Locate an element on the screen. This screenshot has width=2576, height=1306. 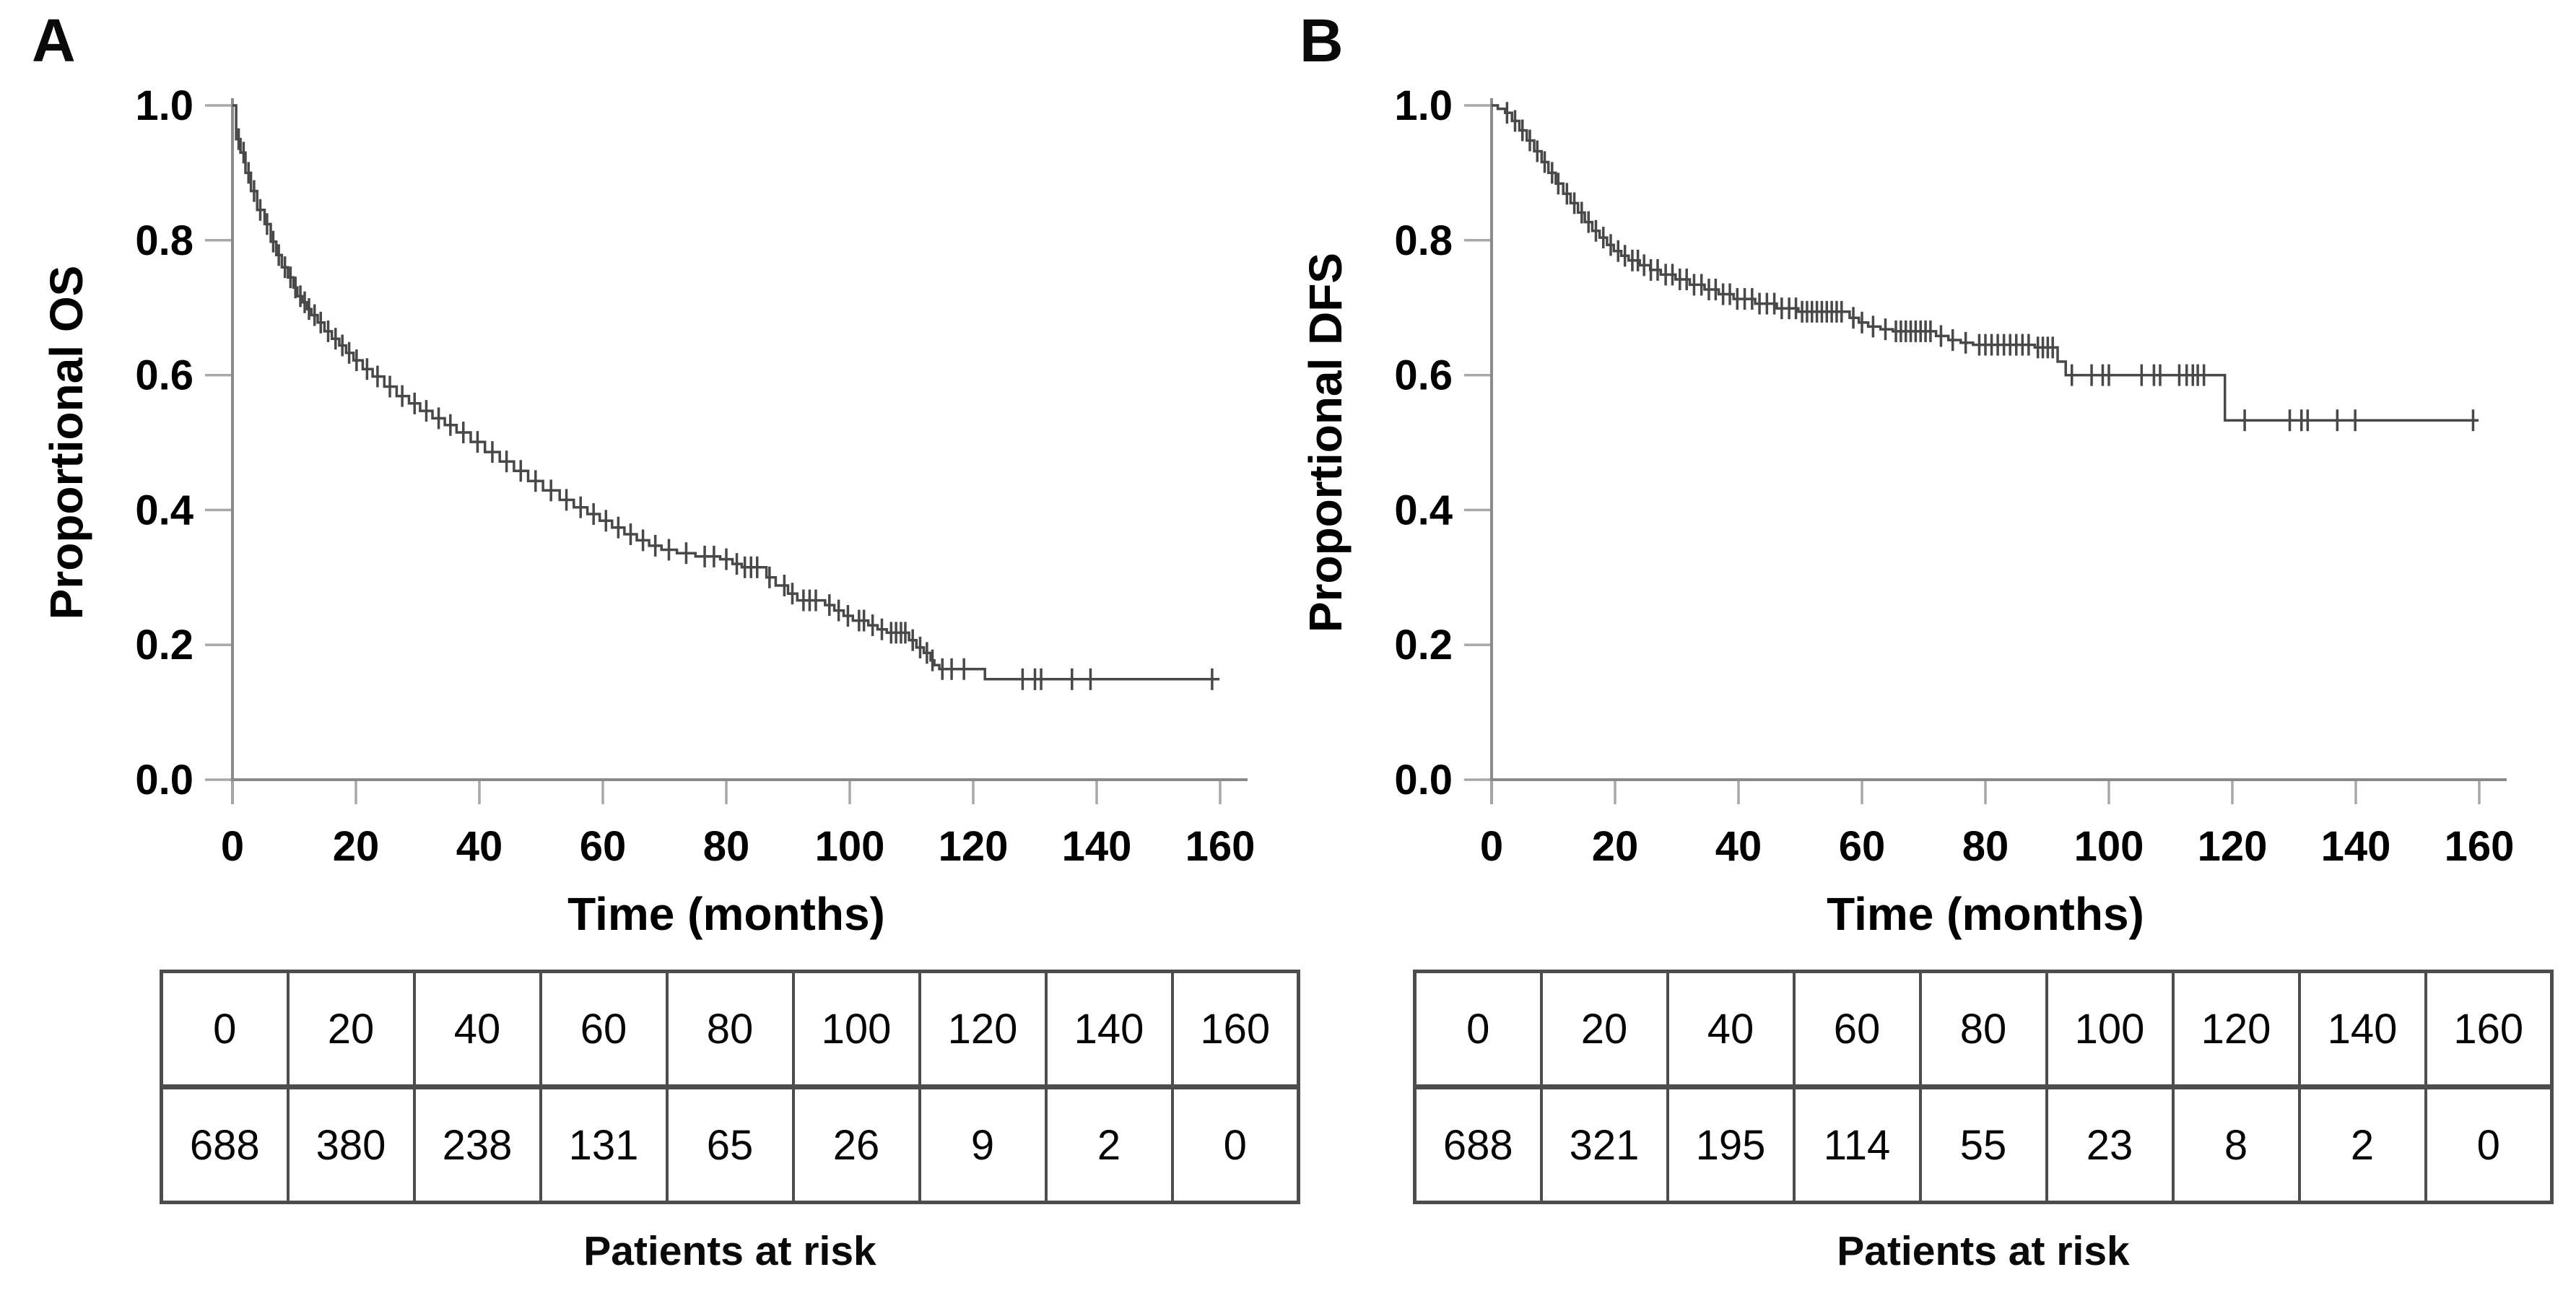
risk-count-cell: 55 is located at coordinates (1983, 1144).